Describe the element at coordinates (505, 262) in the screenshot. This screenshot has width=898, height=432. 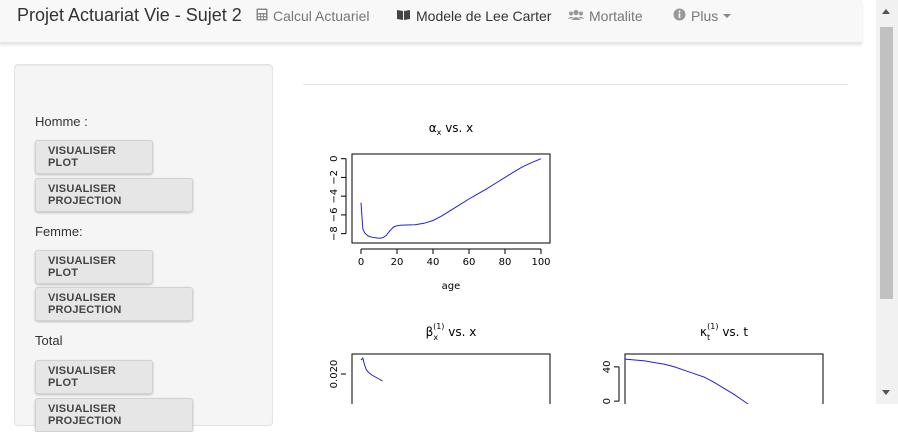
I see `x-tick-label: 80` at that location.